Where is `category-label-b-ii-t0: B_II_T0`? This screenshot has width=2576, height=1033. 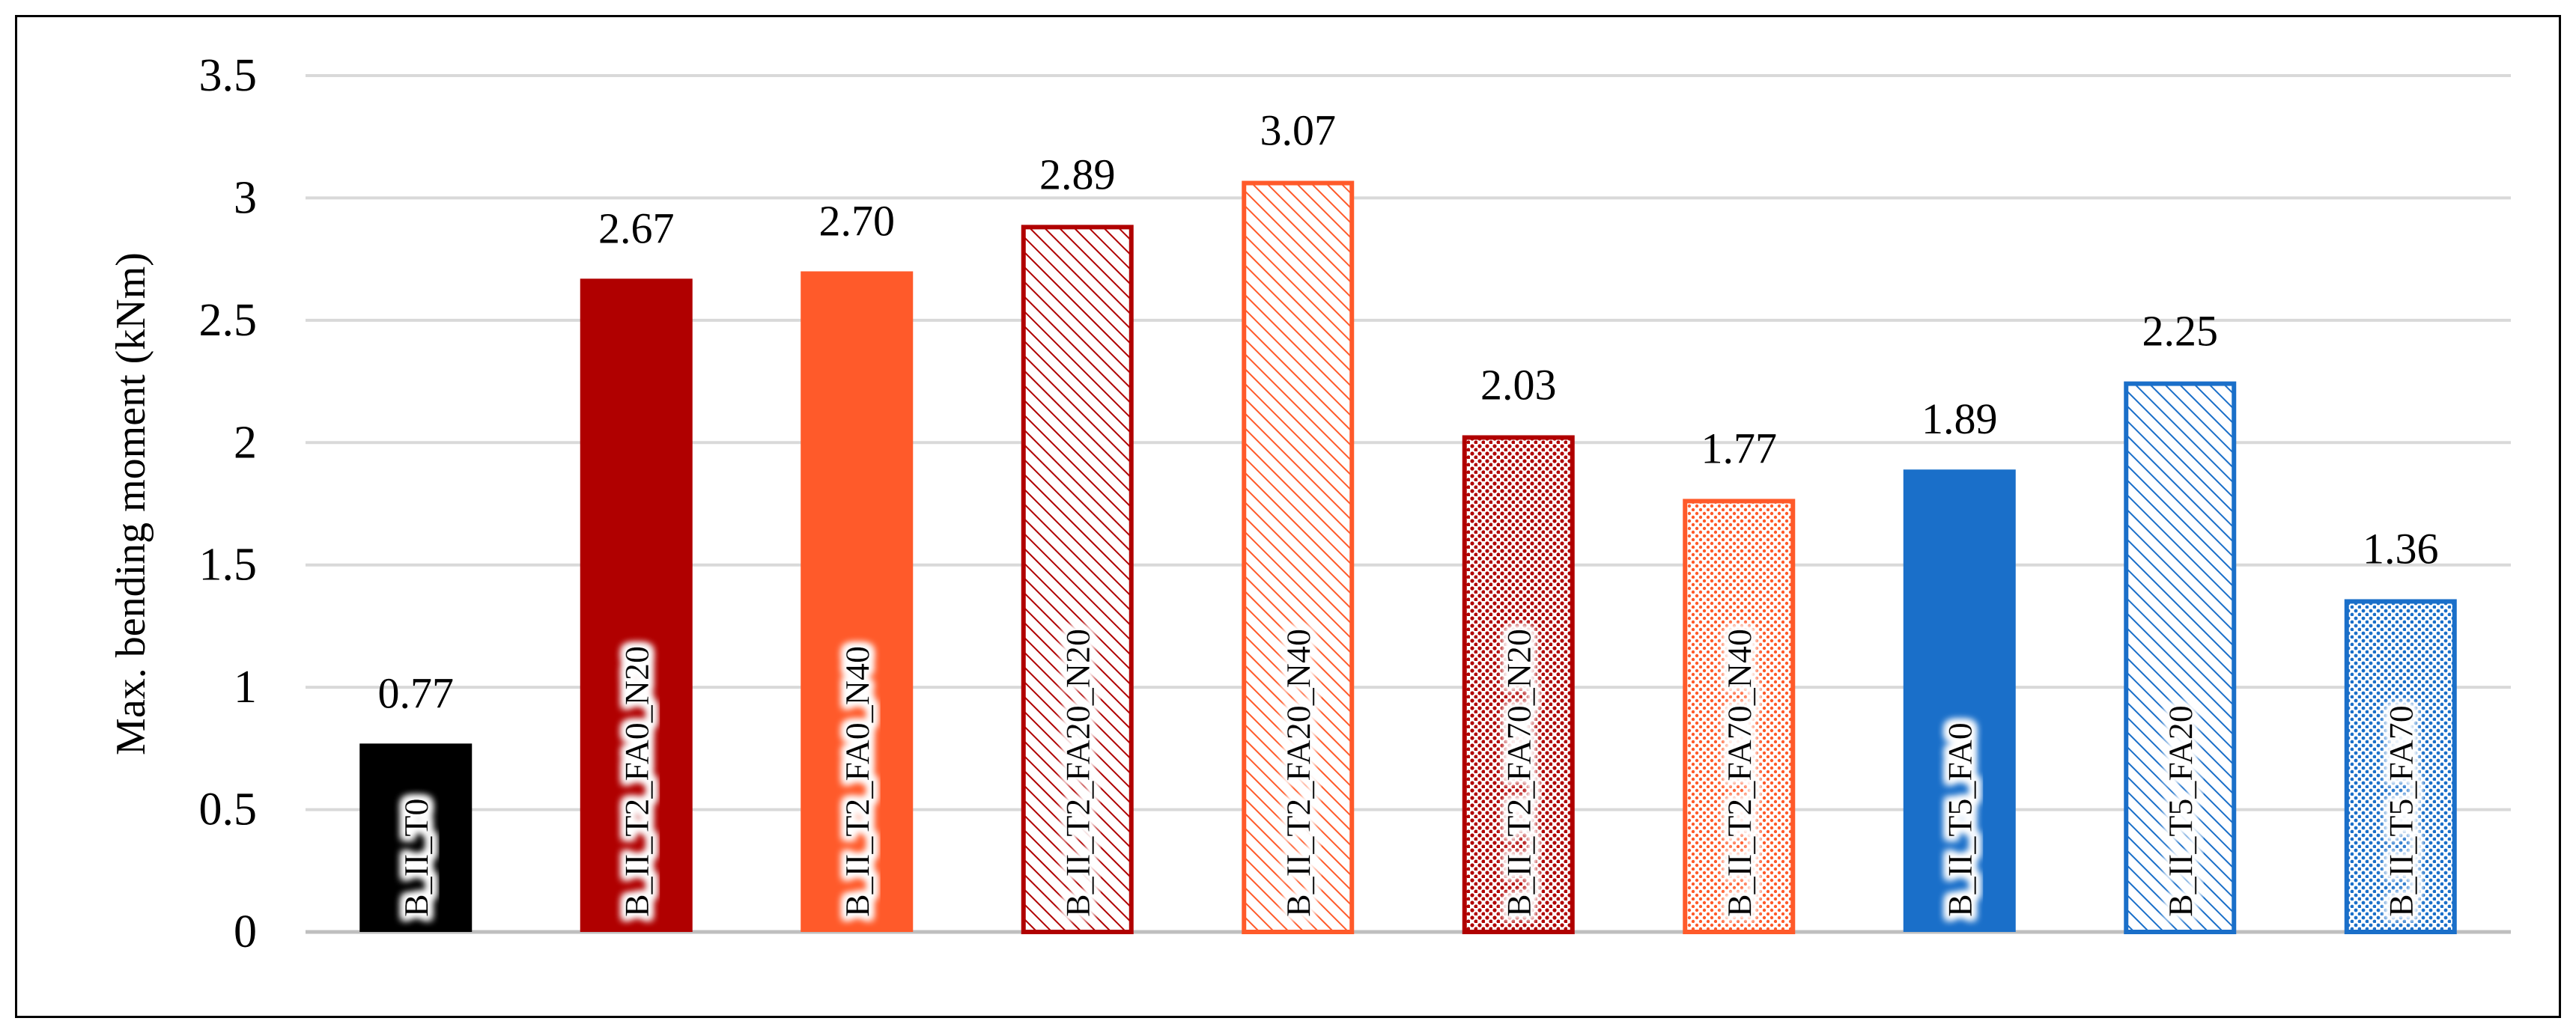 category-label-b-ii-t0: B_II_T0 is located at coordinates (416, 858).